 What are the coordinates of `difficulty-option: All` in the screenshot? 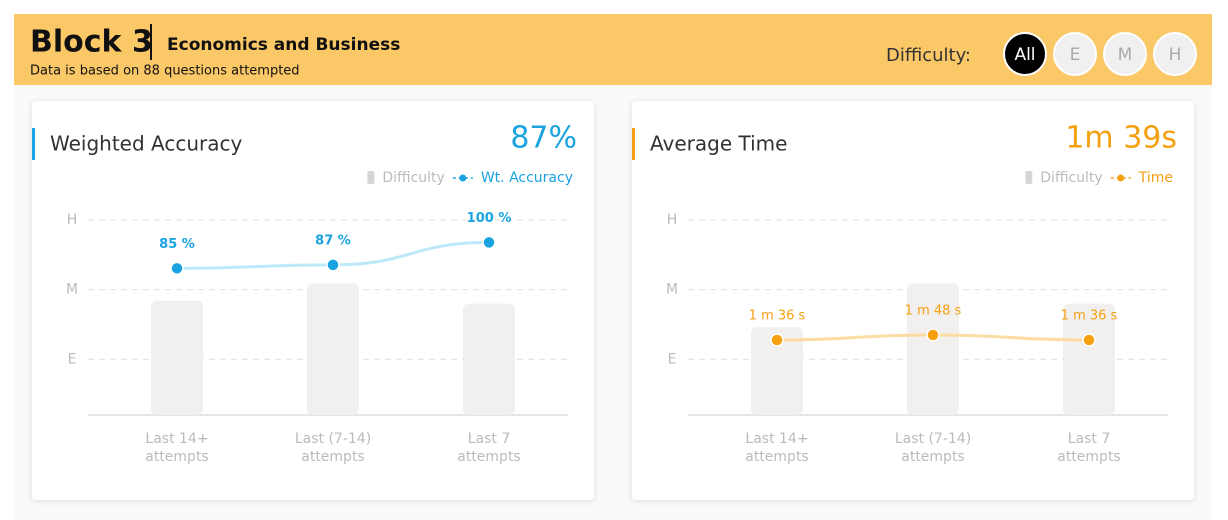 It's located at (1024, 55).